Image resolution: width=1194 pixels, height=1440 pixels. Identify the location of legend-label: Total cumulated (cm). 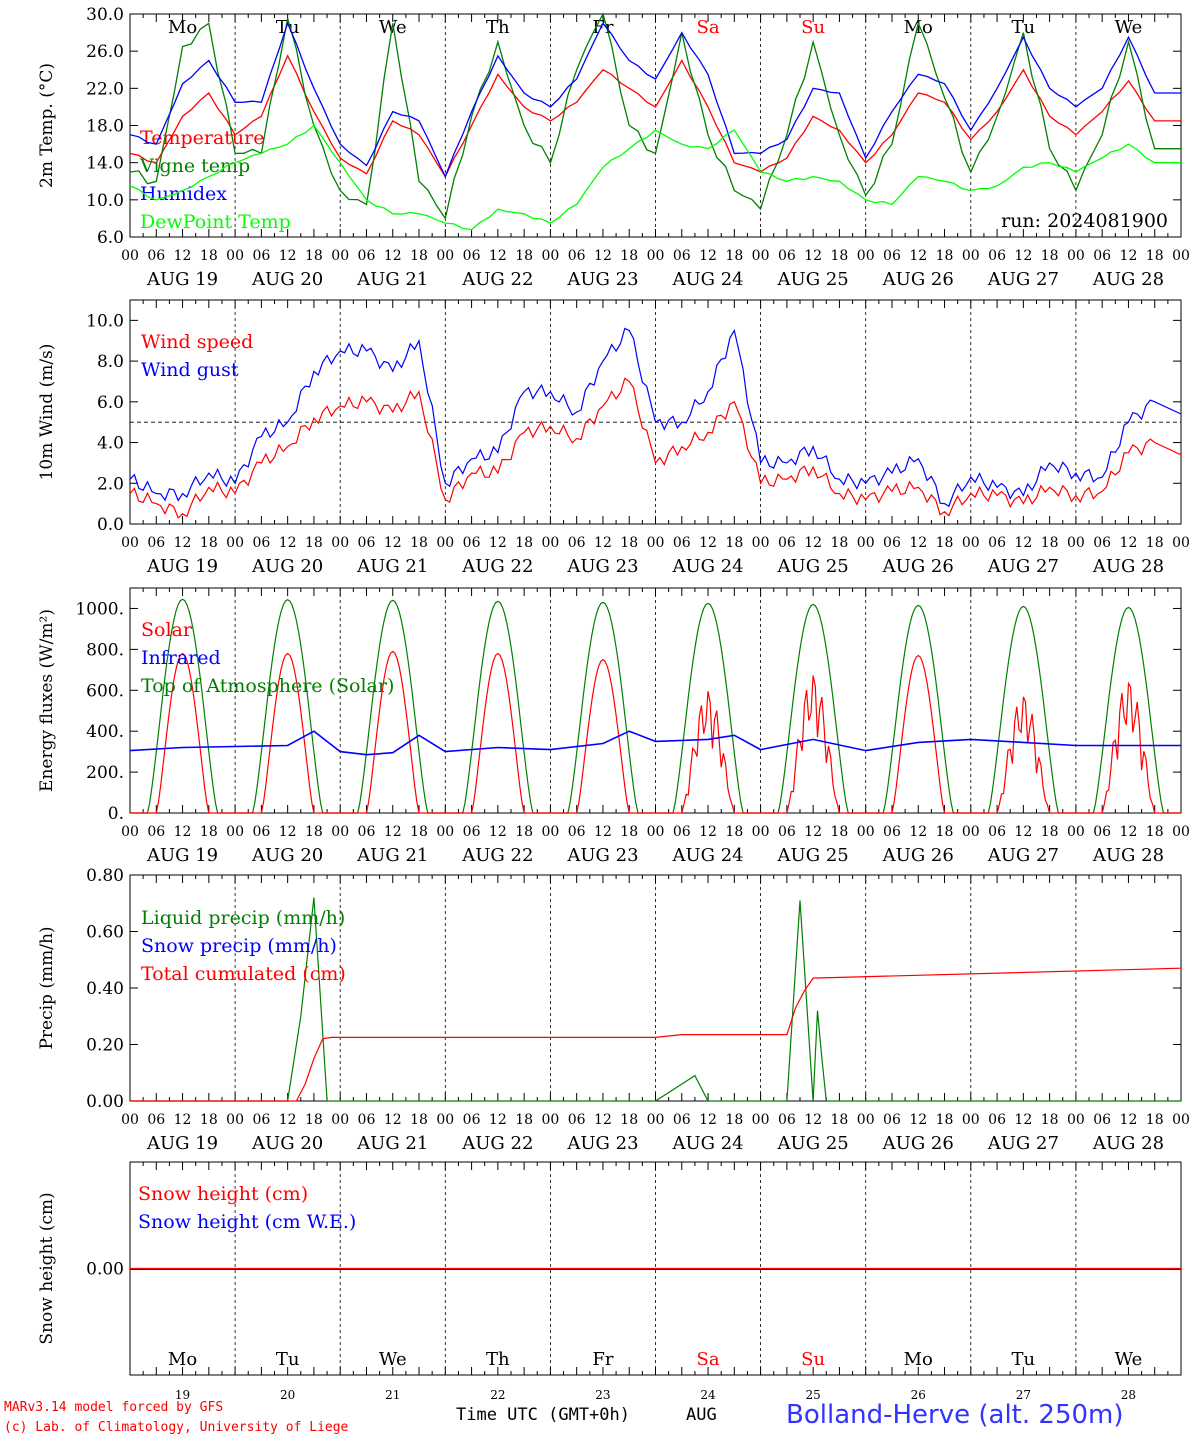
(243, 974).